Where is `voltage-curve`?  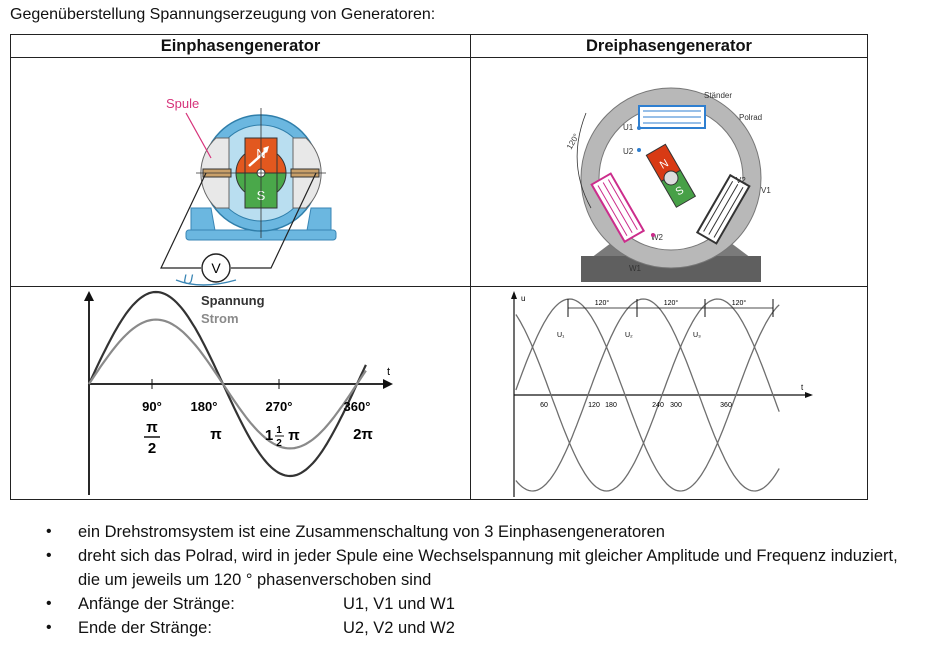 voltage-curve is located at coordinates (227, 384).